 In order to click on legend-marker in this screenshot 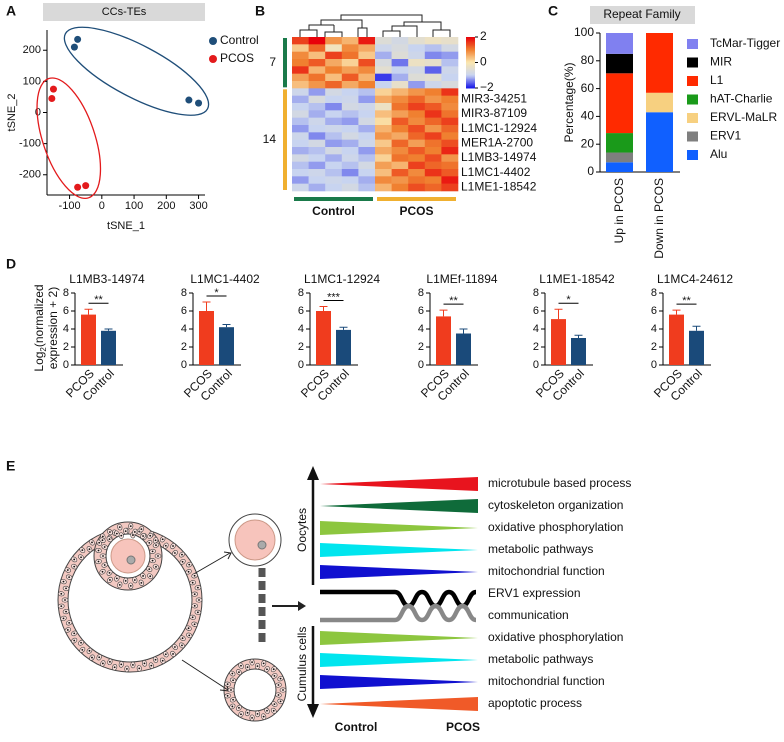, I will do `click(213, 41)`.